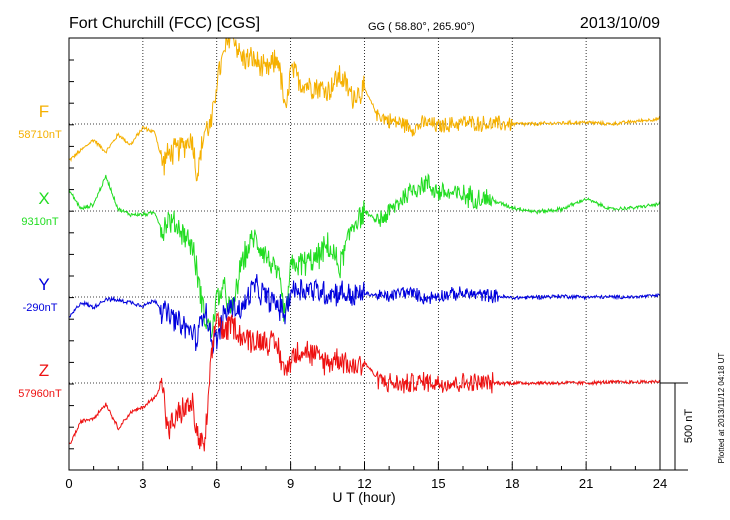 Image resolution: width=730 pixels, height=520 pixels. What do you see at coordinates (40, 251) in the screenshot?
I see `series-labels: F 58710nT X 9310nT Y -290nT Z 57960nT` at bounding box center [40, 251].